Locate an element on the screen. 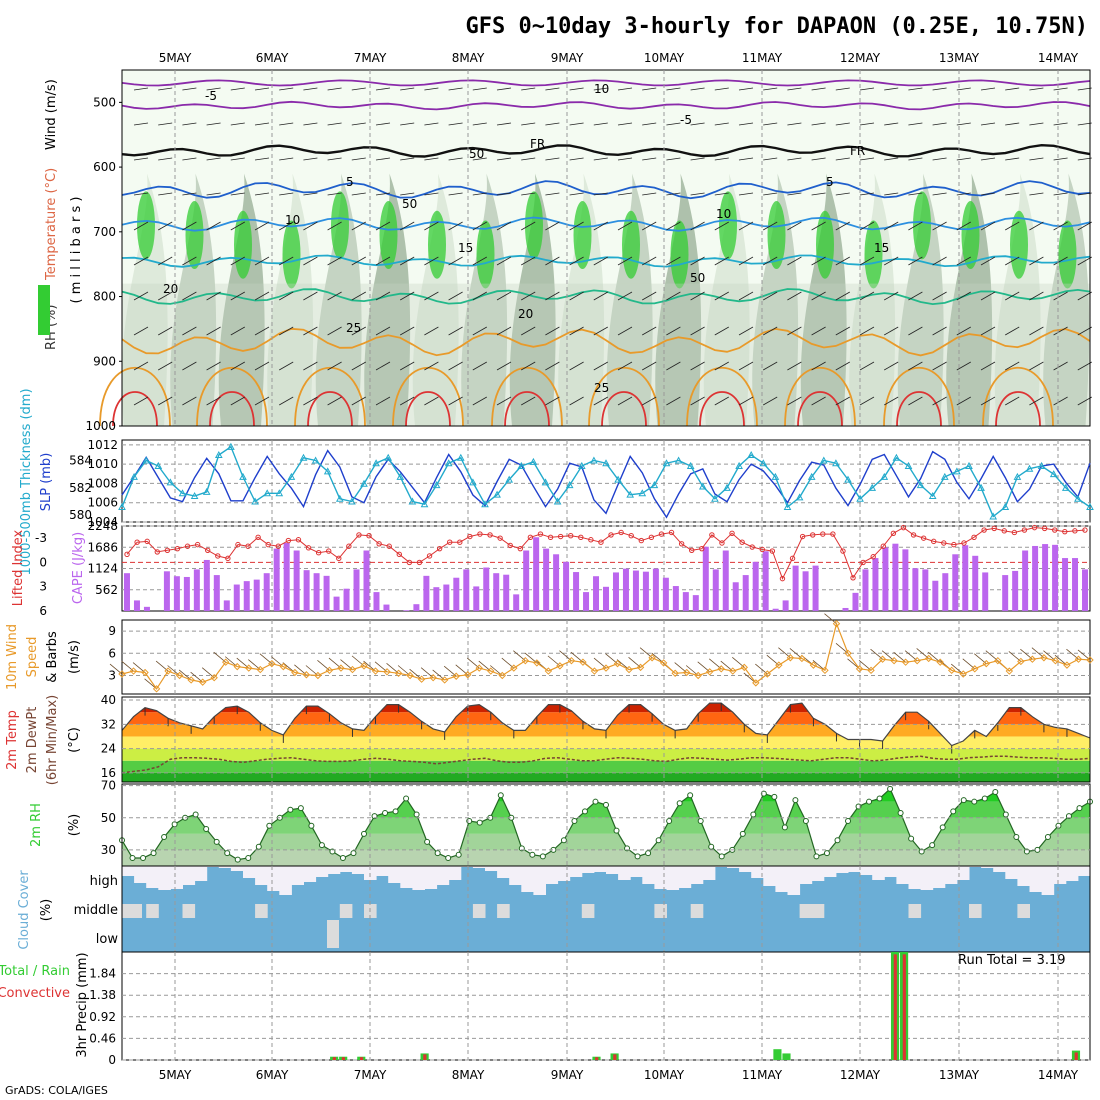 The width and height of the screenshot is (1100, 1100). li-tick: 3 is located at coordinates (43, 587).